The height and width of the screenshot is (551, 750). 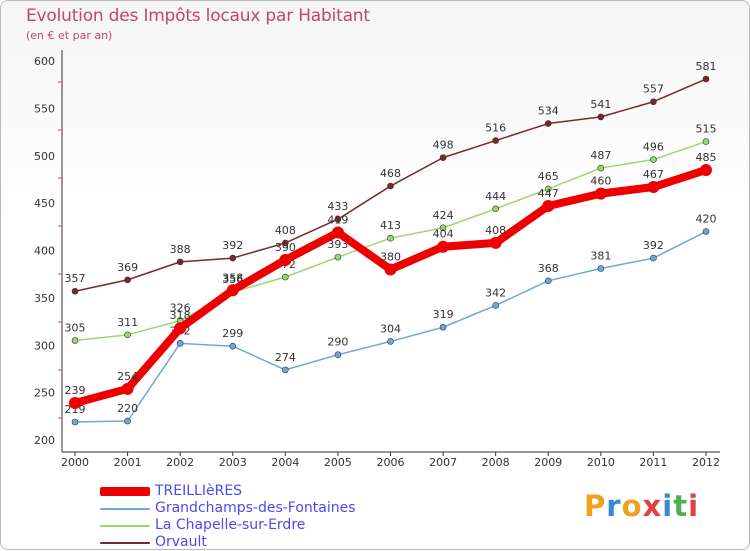 What do you see at coordinates (443, 215) in the screenshot?
I see `data-label: 424` at bounding box center [443, 215].